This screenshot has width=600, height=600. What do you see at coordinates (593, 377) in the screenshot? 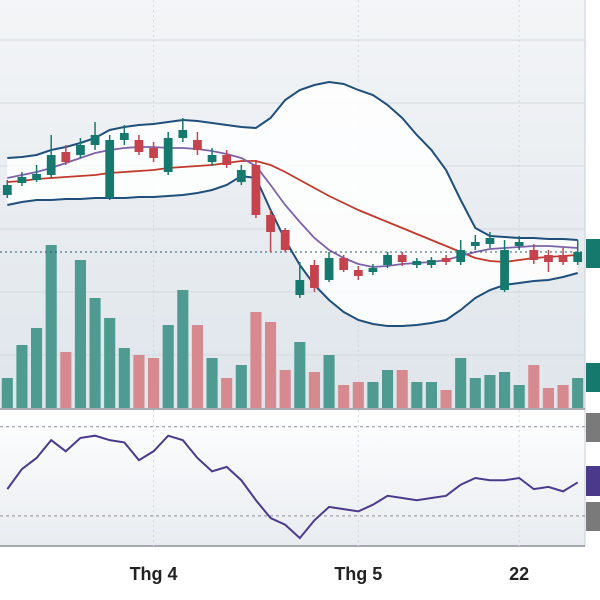
I see `volume-tag` at bounding box center [593, 377].